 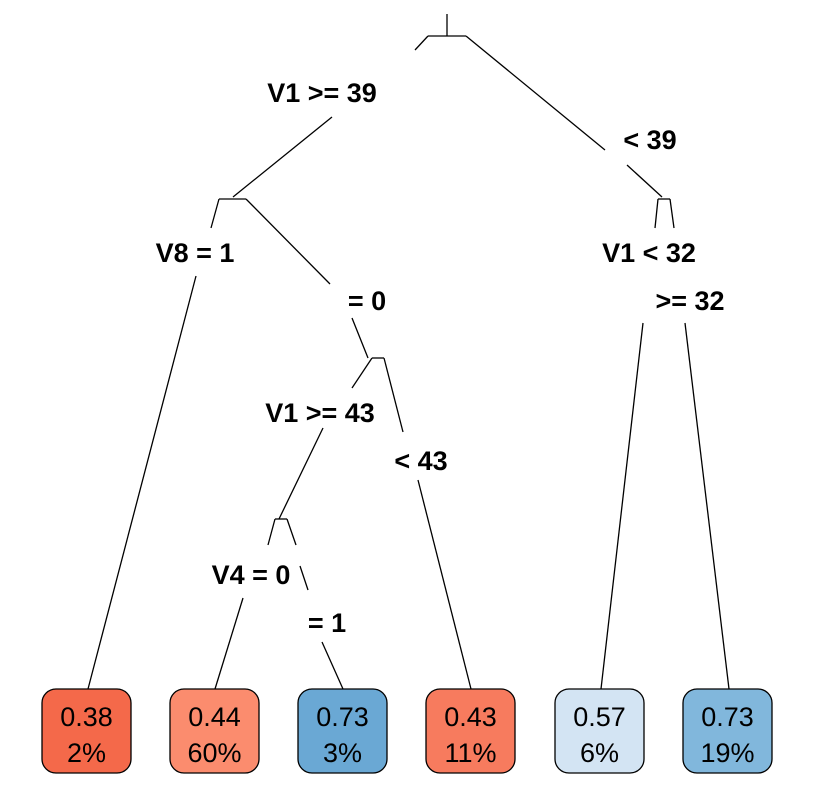 What do you see at coordinates (649, 253) in the screenshot?
I see `v1-32-left-label: V1 < 32` at bounding box center [649, 253].